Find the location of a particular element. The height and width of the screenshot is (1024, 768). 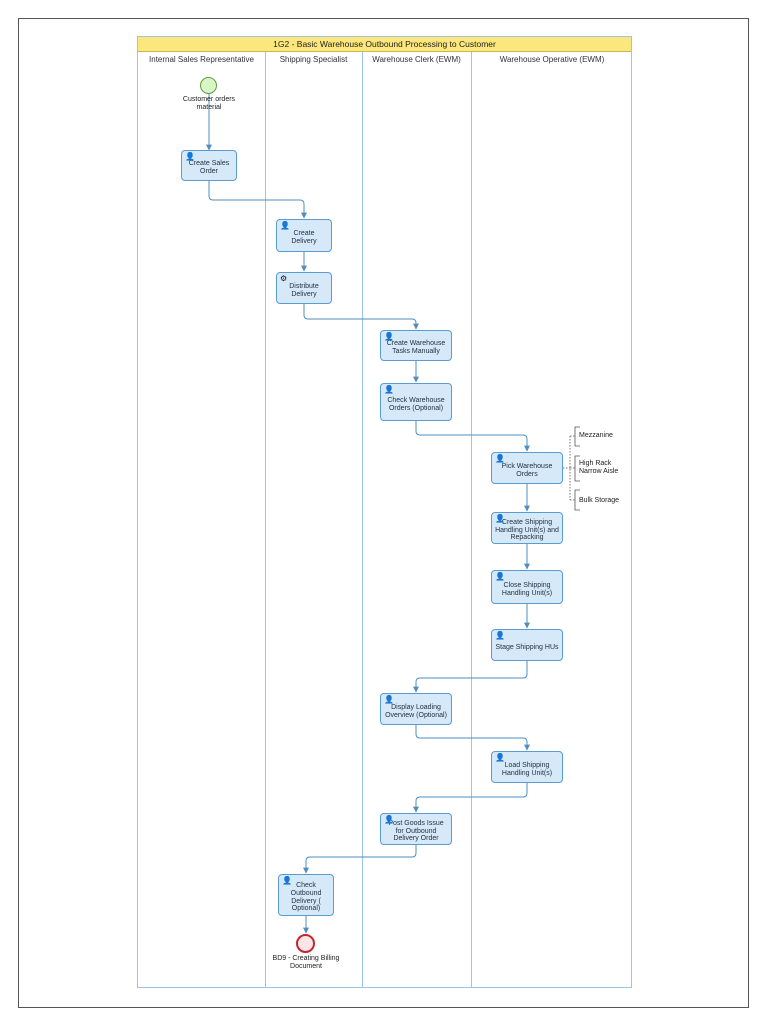

flow-display-loading-to-load-hu is located at coordinates (472, 738).